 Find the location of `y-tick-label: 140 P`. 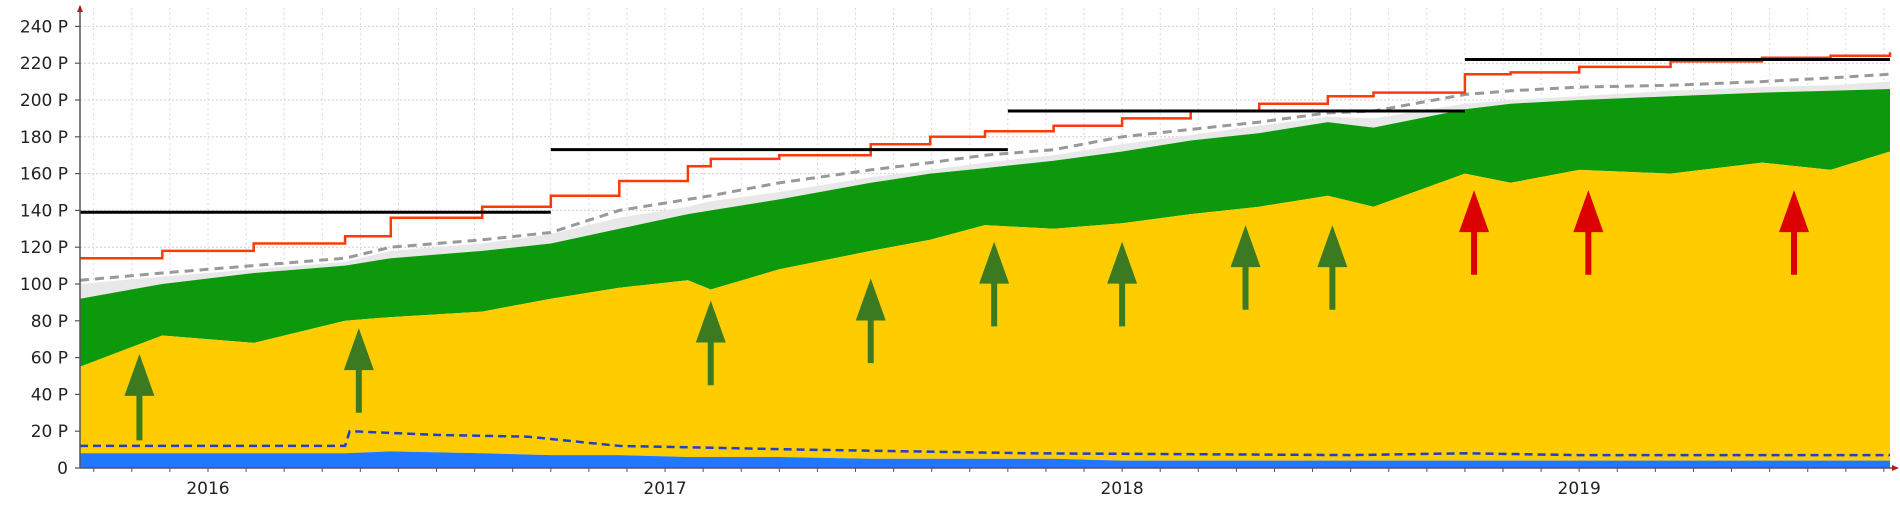

y-tick-label: 140 P is located at coordinates (44, 211).